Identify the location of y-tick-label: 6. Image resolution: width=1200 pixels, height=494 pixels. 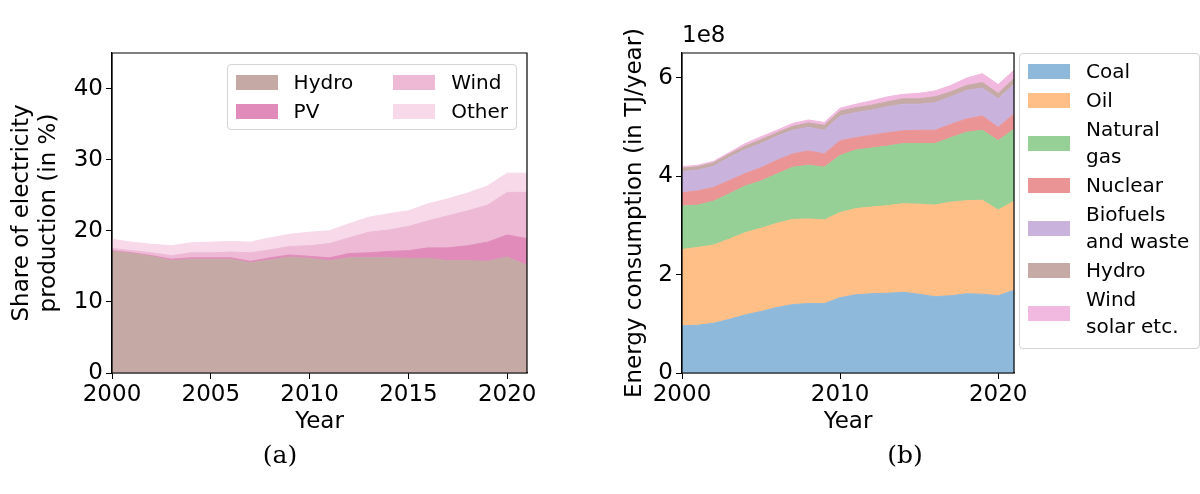
(665, 75).